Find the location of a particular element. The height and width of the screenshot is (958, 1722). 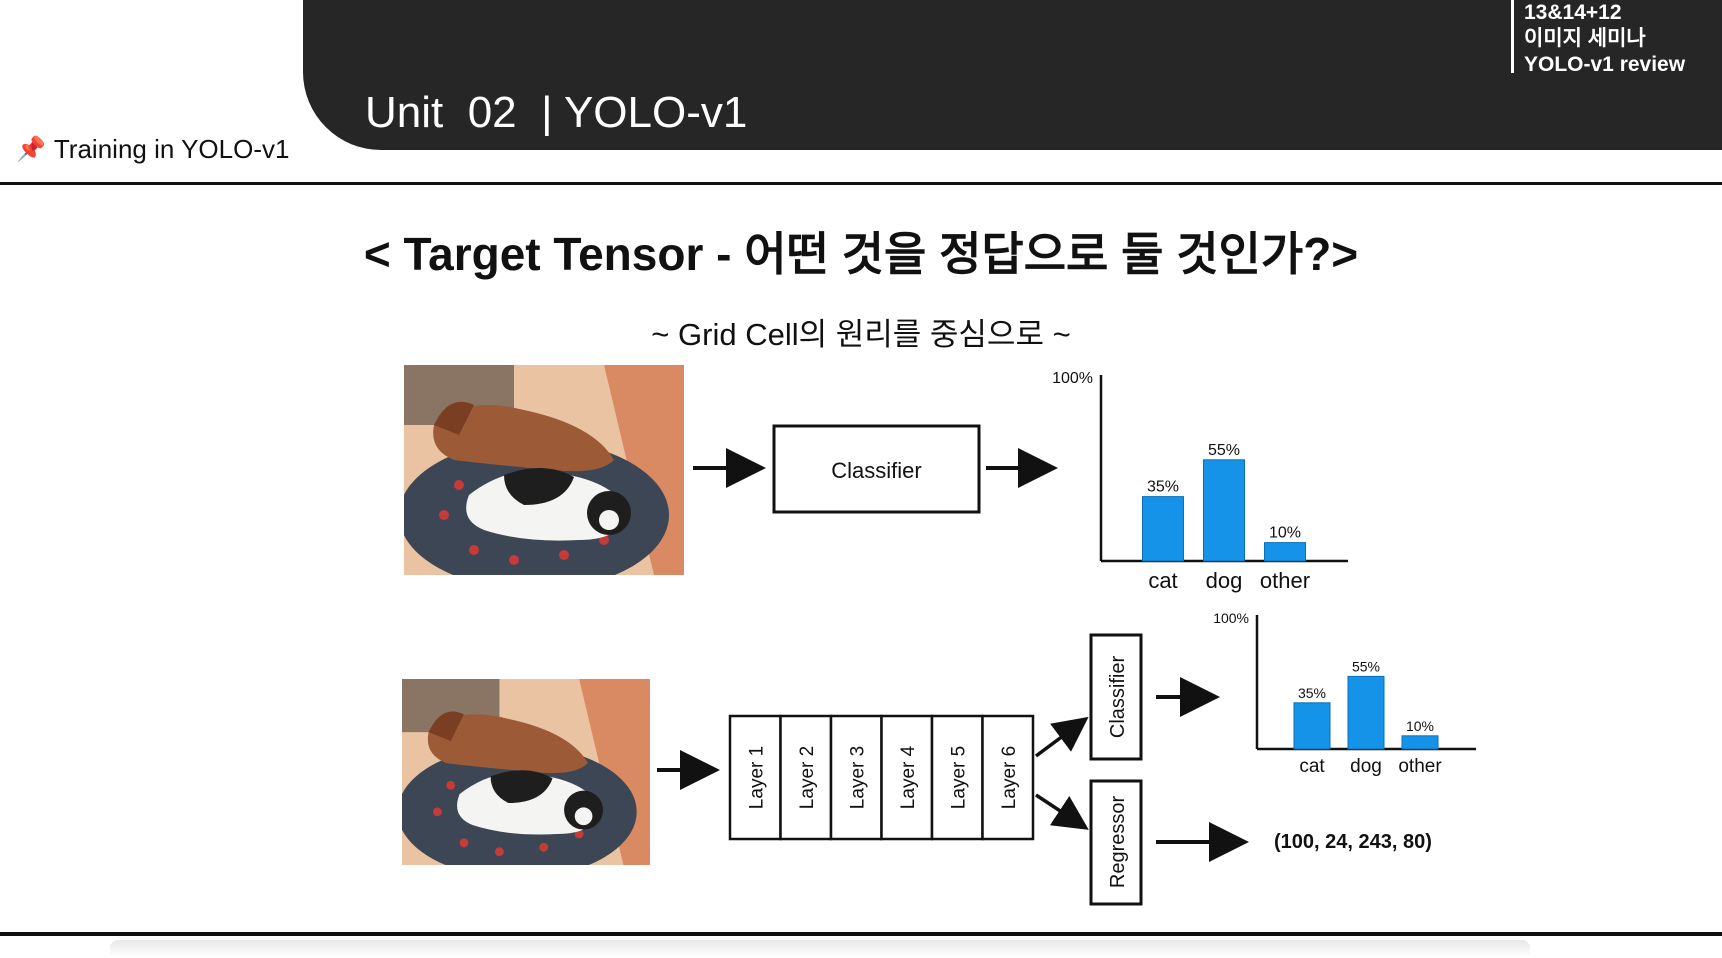

chart-top-value-label-other: 10% is located at coordinates (1285, 533).